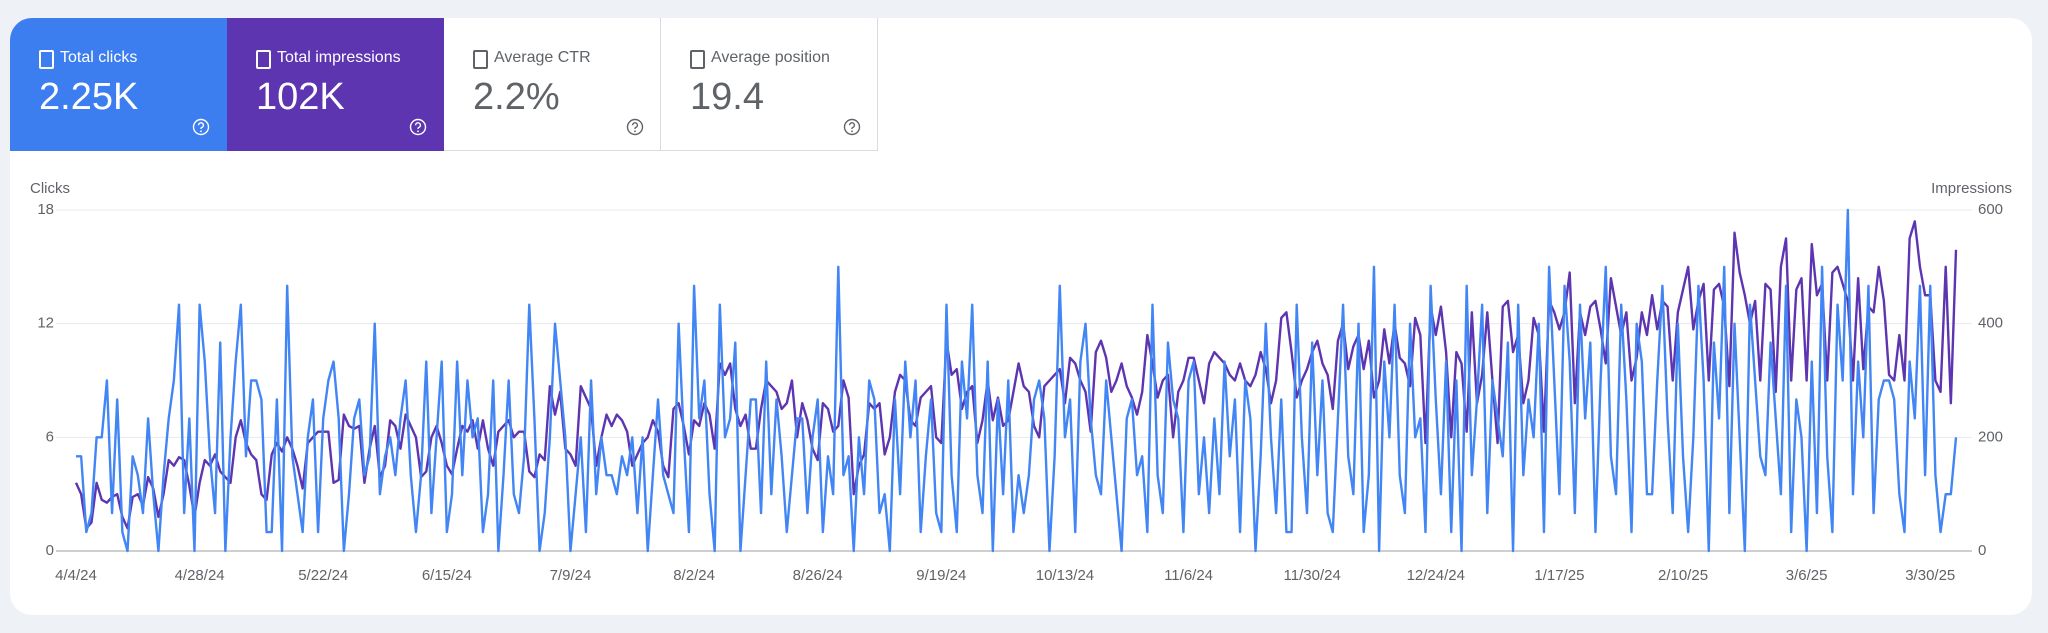 The height and width of the screenshot is (633, 2048). I want to click on metric-tile: Total clicks 2.25K, so click(118, 84).